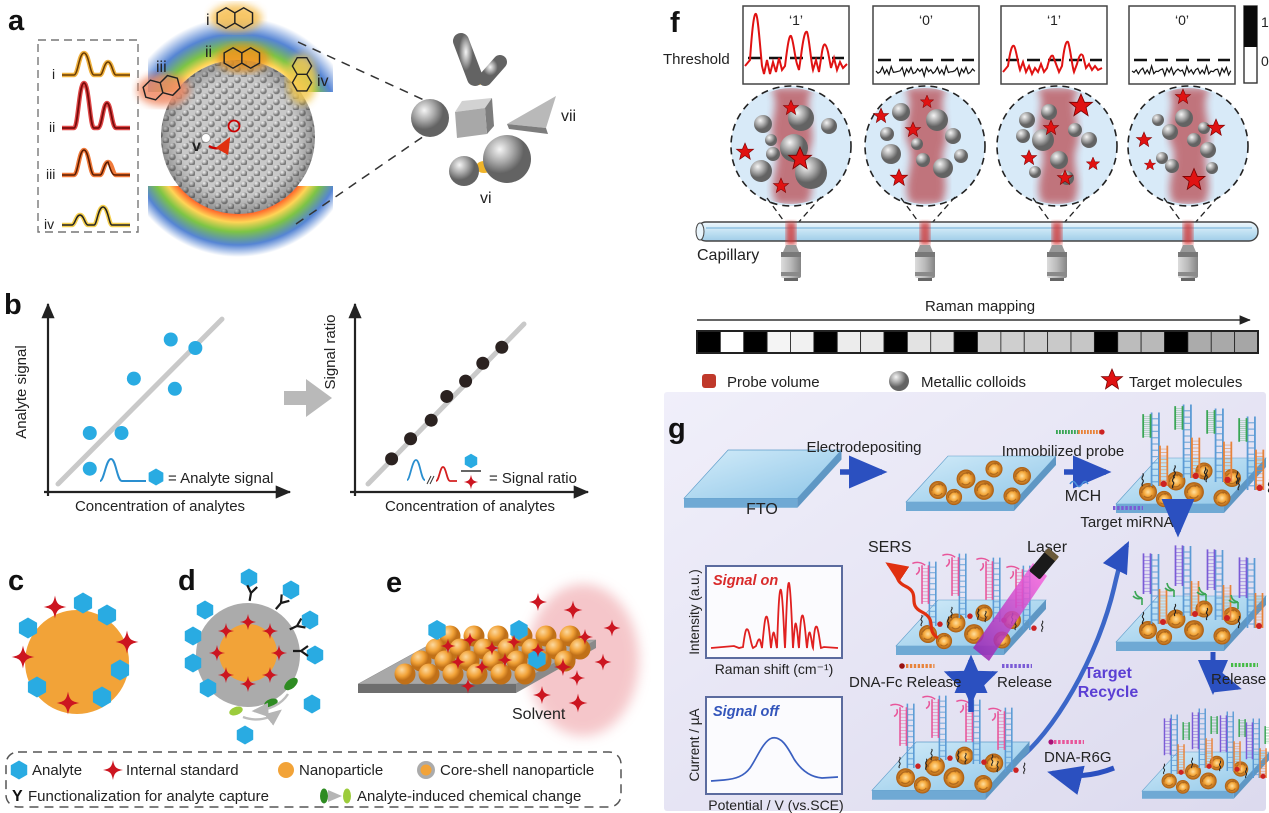 The height and width of the screenshot is (813, 1269). What do you see at coordinates (470, 506) in the screenshot?
I see `b-right-xlabel: Concentration of analytes` at bounding box center [470, 506].